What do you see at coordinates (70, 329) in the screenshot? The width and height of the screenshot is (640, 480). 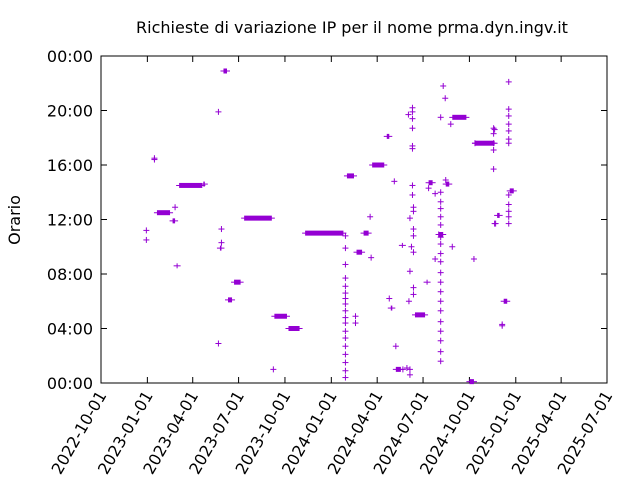 I see `y-tick-label: 04:00` at bounding box center [70, 329].